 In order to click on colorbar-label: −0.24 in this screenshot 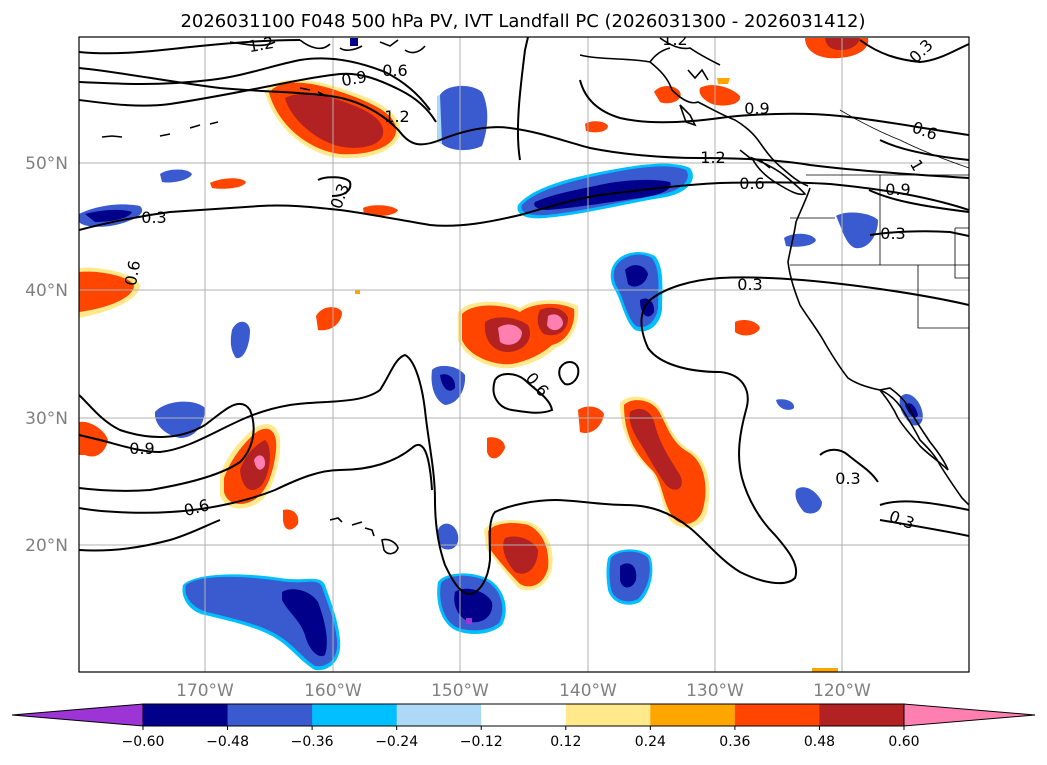, I will do `click(396, 742)`.